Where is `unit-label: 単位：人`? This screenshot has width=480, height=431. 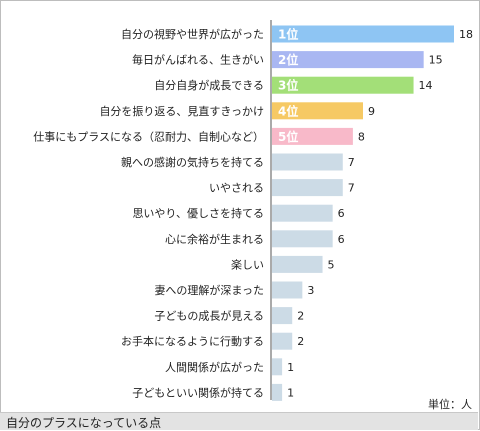
unit-label: 単位：人 is located at coordinates (450, 404).